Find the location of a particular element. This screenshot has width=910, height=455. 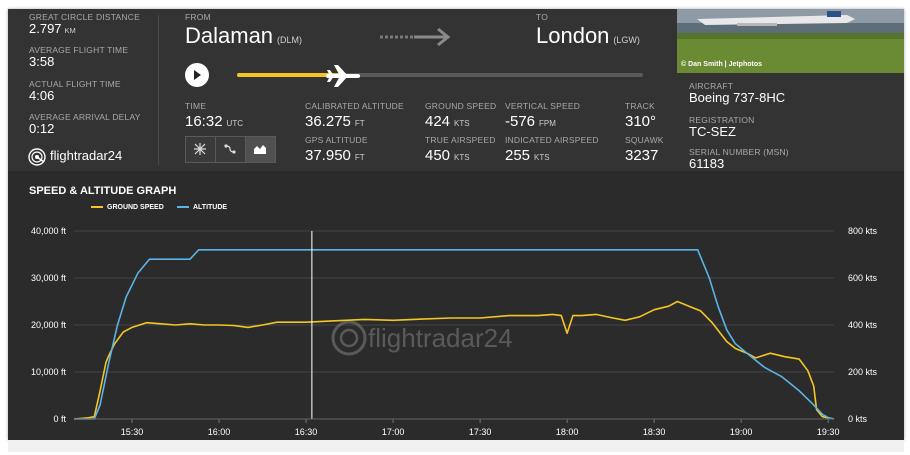

detail-label: VERTICAL SPEED is located at coordinates (543, 106).